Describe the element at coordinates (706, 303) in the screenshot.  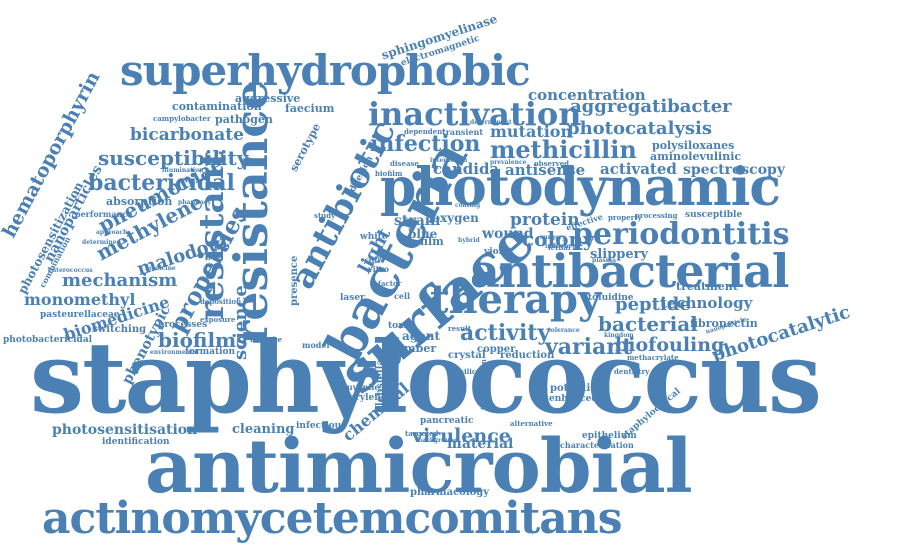
I see `word-technology: technology` at that location.